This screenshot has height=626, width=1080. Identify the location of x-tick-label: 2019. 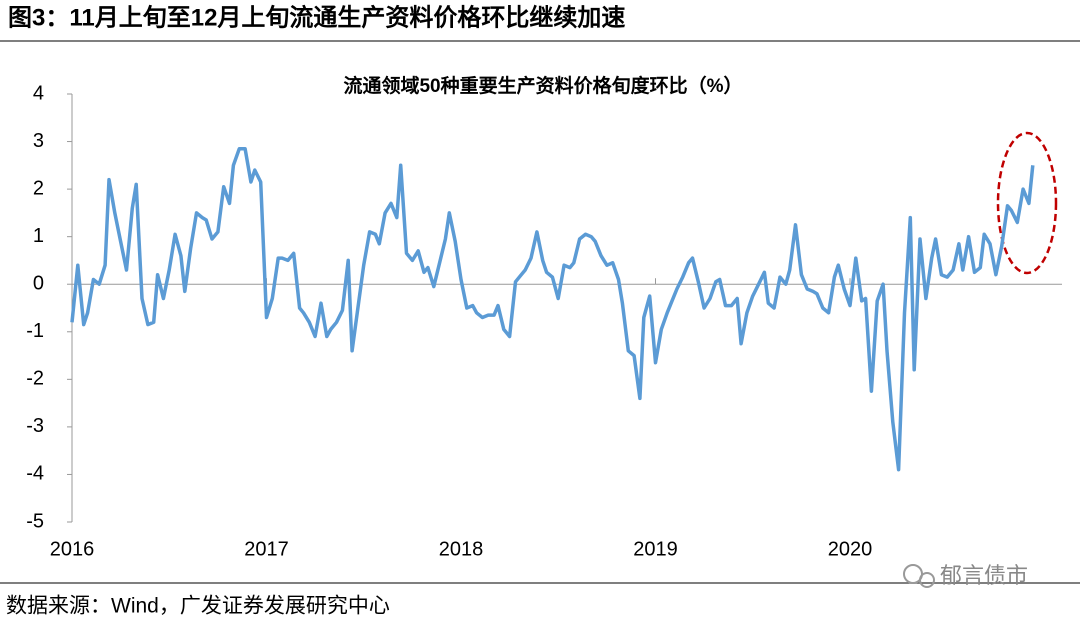
(655, 549).